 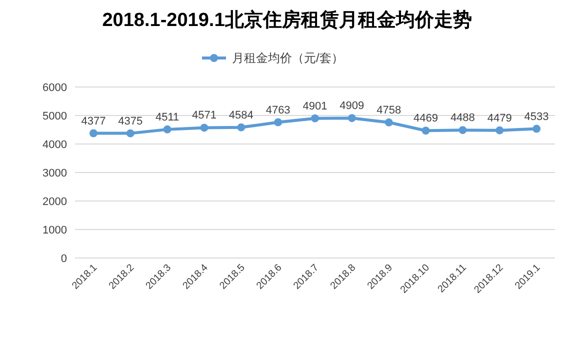 I want to click on legend-label: 月租金均价（元/套）, so click(x=288, y=58).